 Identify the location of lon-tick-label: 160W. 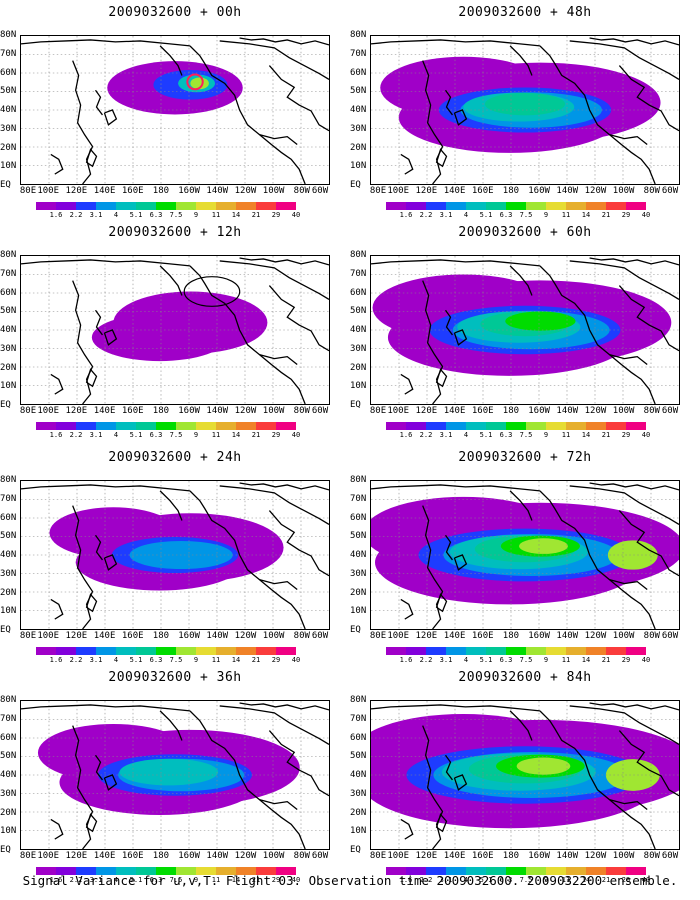
(539, 856).